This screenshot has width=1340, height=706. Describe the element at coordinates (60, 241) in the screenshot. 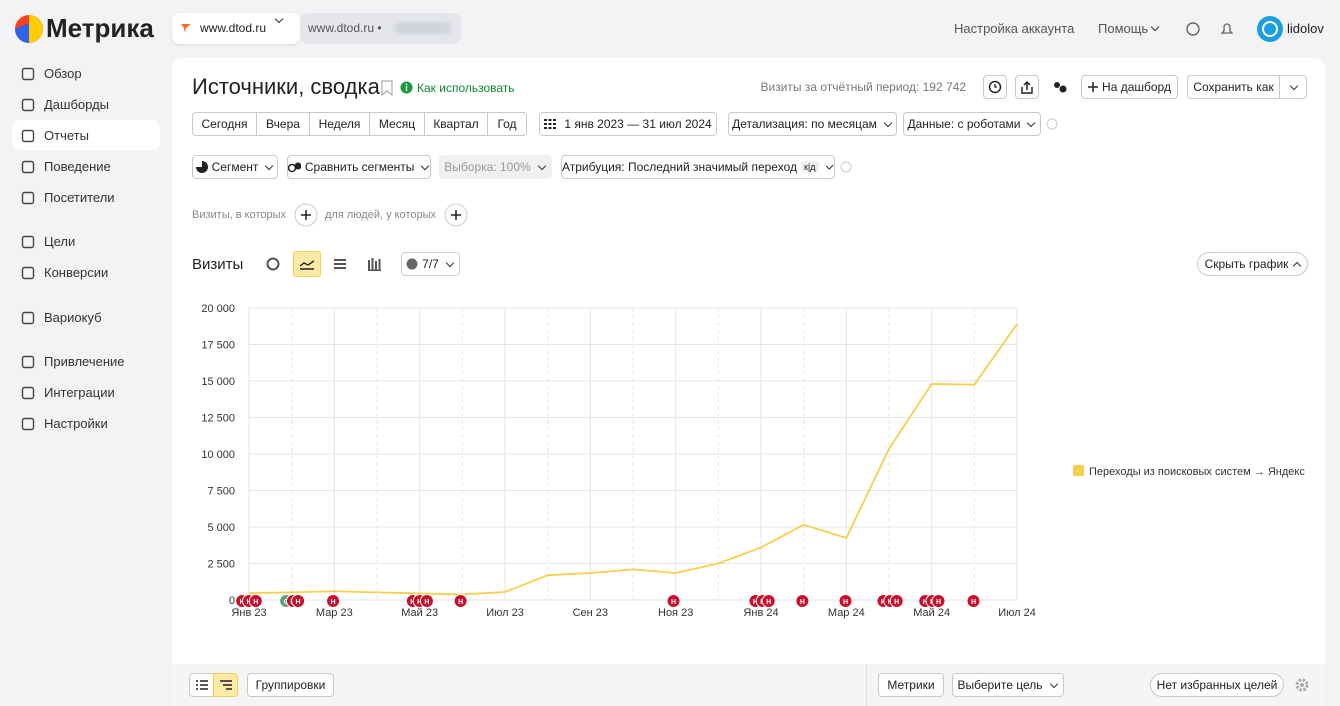

I see `sidebar-item: Цели` at that location.